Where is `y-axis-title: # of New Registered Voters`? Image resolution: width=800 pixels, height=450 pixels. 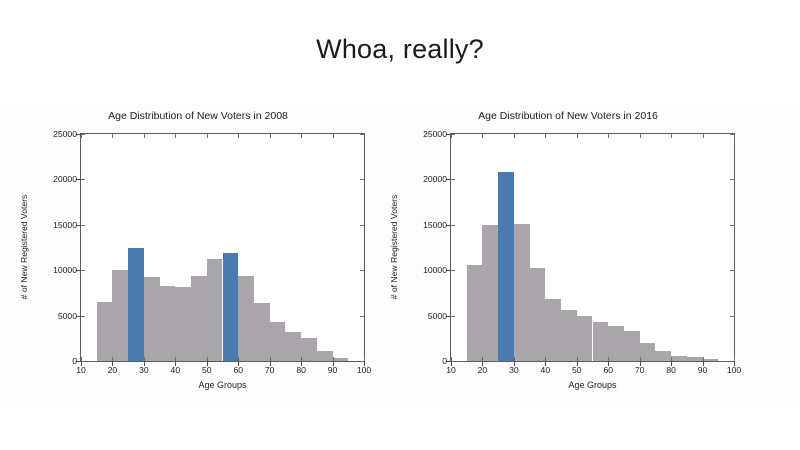
y-axis-title: # of New Registered Voters is located at coordinates (24, 247).